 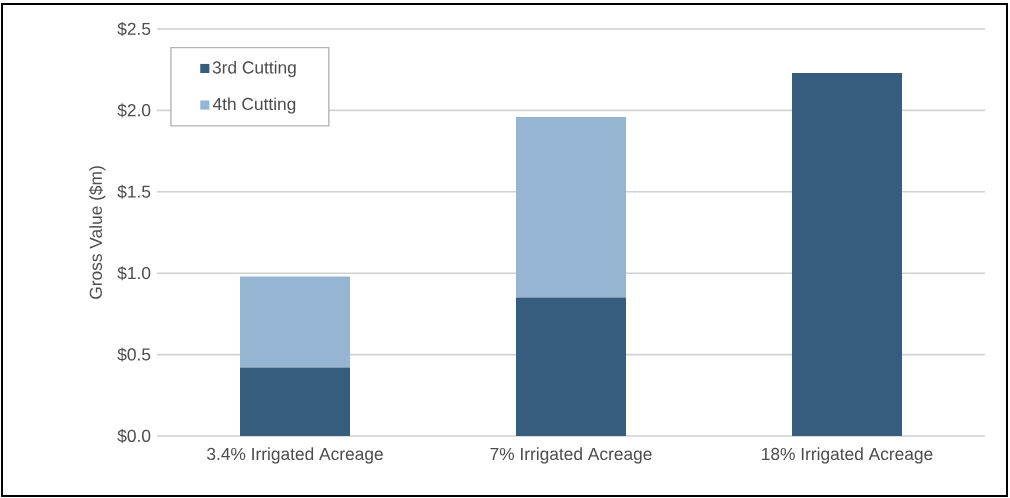 I want to click on x-tick-label: 18% Irrigated Acreage, so click(x=847, y=455).